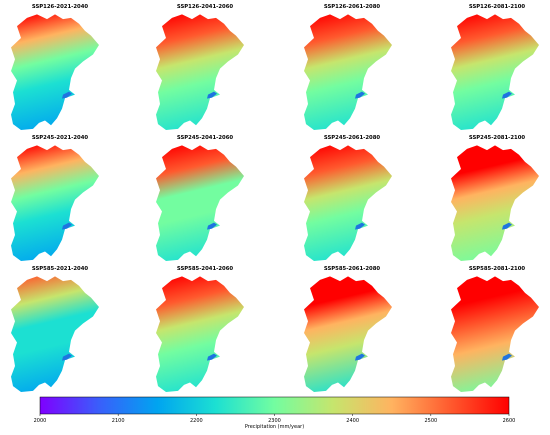  I want to click on panel-title: SSP126-2061-2080, so click(352, 7).